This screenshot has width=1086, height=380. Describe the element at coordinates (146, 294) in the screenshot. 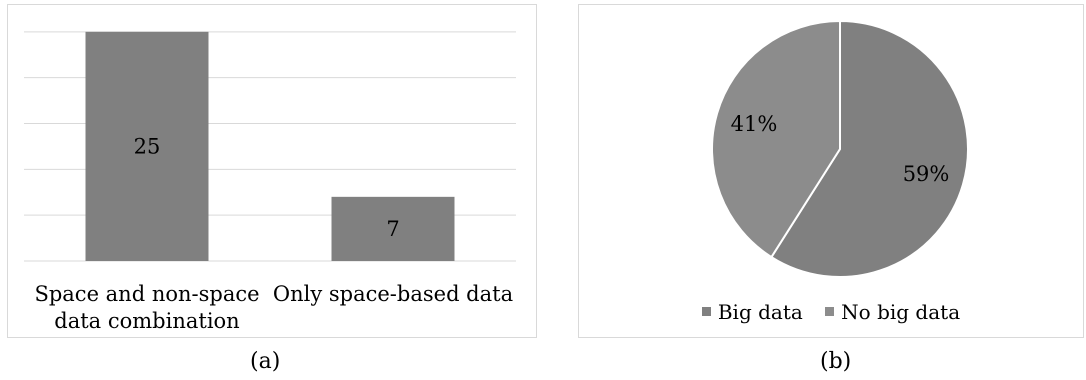

I see `x-tick-label: Space and non-space` at that location.